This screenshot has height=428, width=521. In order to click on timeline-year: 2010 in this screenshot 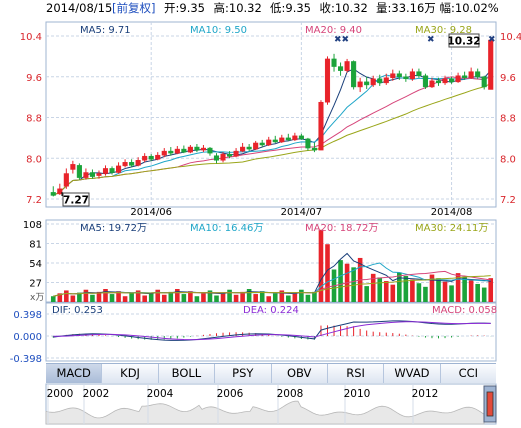, I will do `click(357, 394)`.